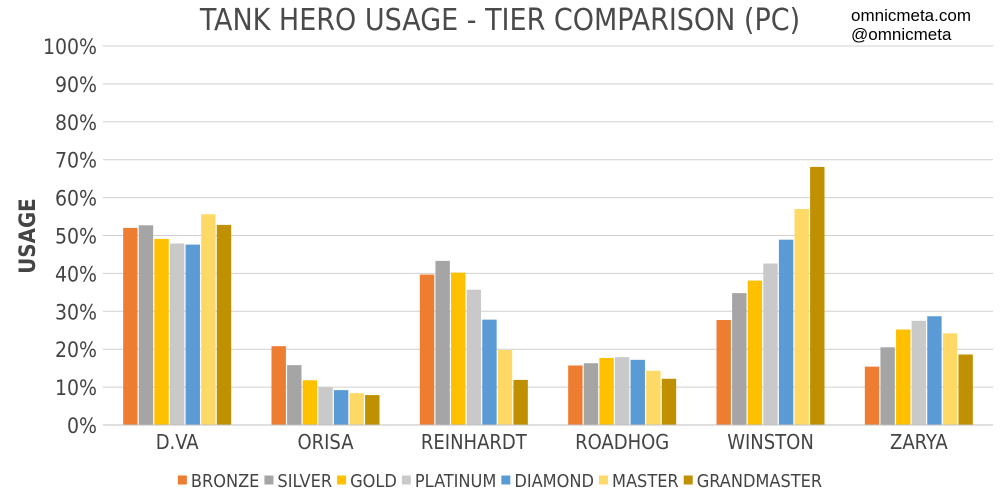  What do you see at coordinates (759, 481) in the screenshot?
I see `legend-label-grandmaster: GRANDMASTER` at bounding box center [759, 481].